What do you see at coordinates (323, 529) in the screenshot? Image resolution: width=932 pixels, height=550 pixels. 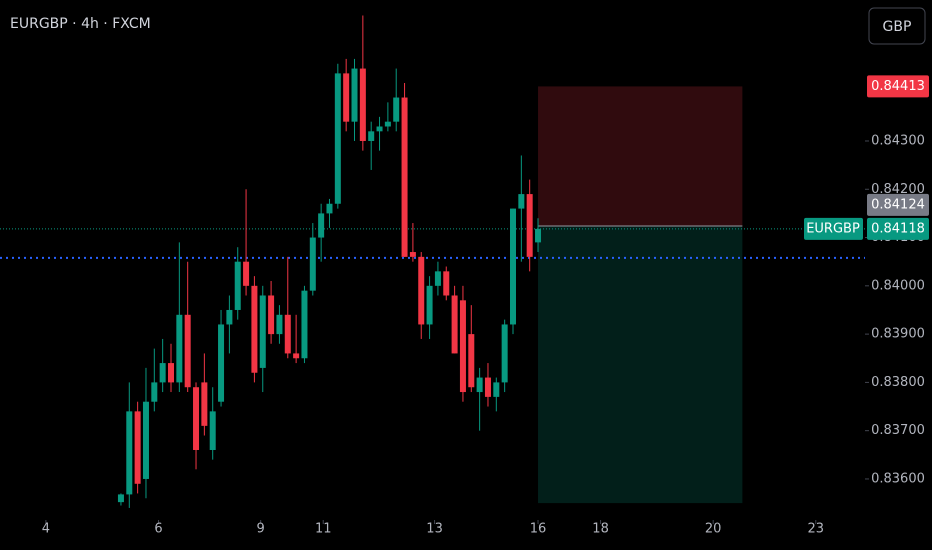 I see `x-tick-label: 11` at bounding box center [323, 529].